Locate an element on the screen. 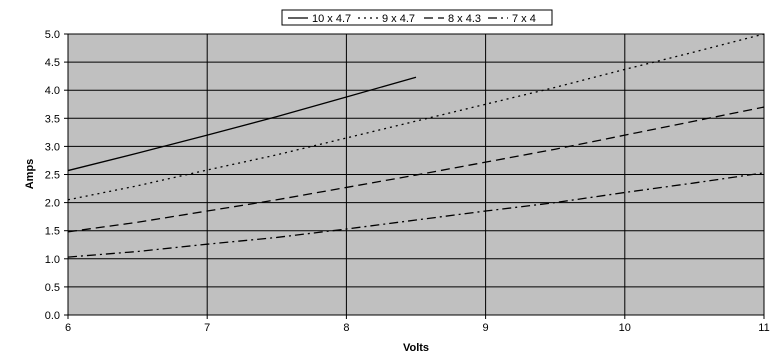 This screenshot has width=781, height=356. legend-label: 9 x 4.7 is located at coordinates (398, 19).